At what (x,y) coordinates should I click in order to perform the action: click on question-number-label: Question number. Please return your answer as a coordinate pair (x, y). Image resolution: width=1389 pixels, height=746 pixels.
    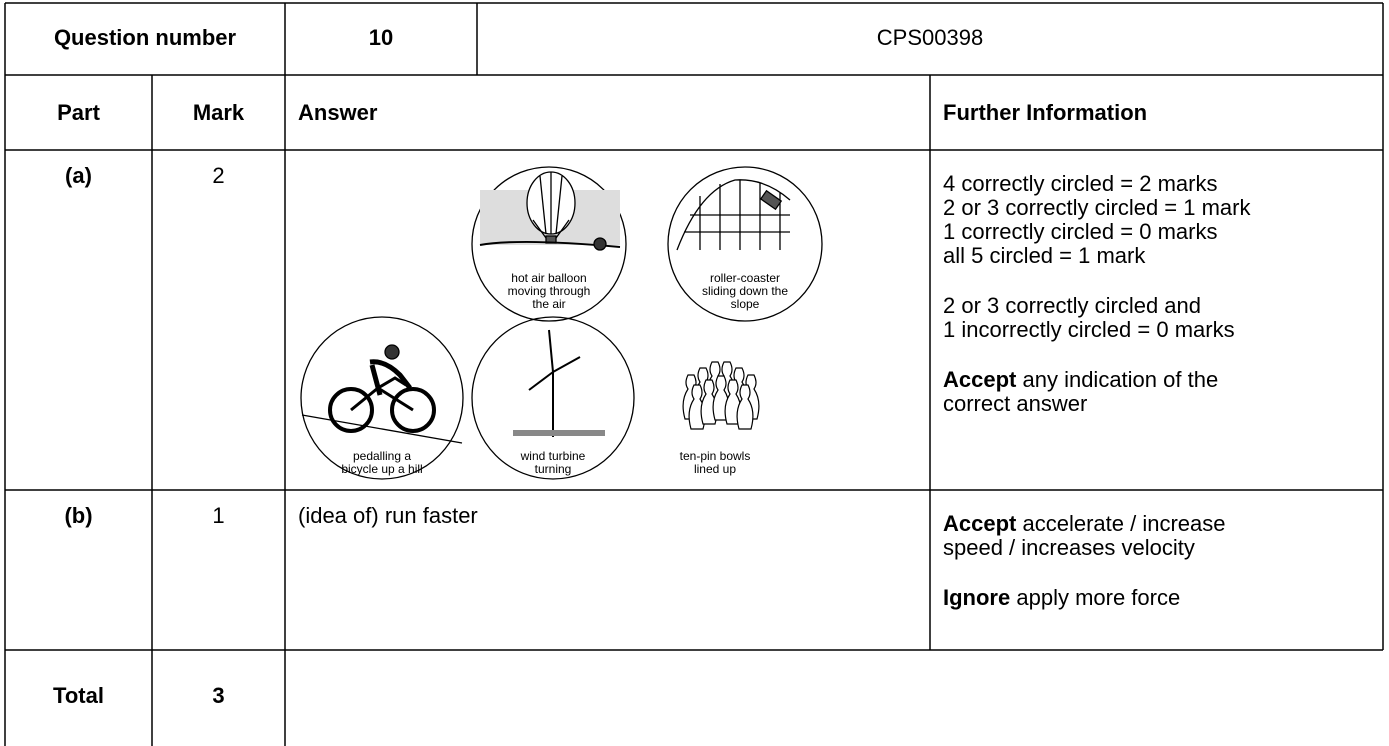
    Looking at the image, I should click on (145, 37).